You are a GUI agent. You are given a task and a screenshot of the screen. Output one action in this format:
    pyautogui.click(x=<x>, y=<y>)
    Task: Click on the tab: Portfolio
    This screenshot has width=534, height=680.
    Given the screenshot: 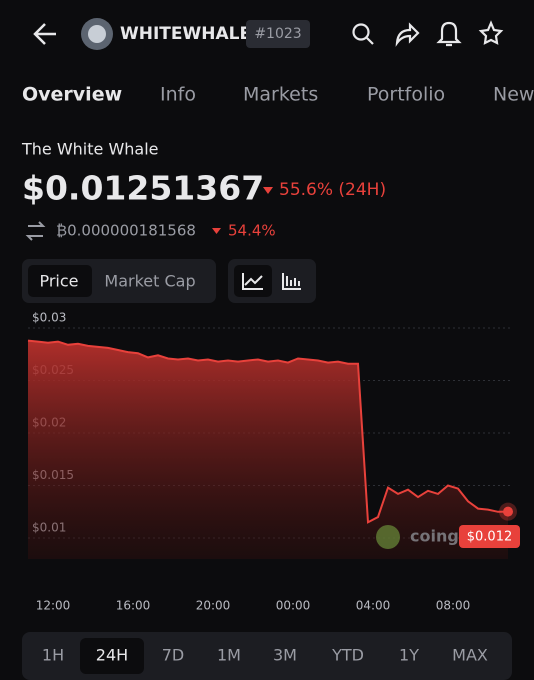 What is the action you would take?
    pyautogui.click(x=406, y=95)
    